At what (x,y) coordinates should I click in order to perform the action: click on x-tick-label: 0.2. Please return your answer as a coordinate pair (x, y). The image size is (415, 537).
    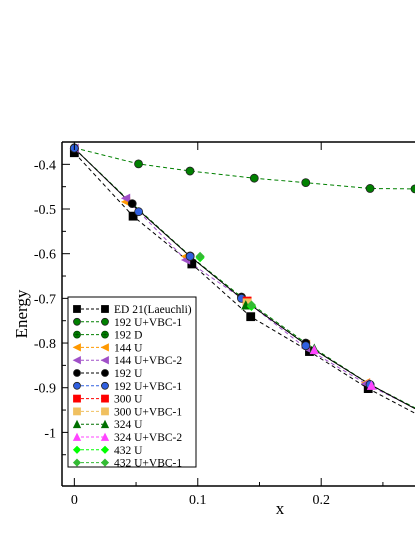
    Looking at the image, I should click on (321, 500).